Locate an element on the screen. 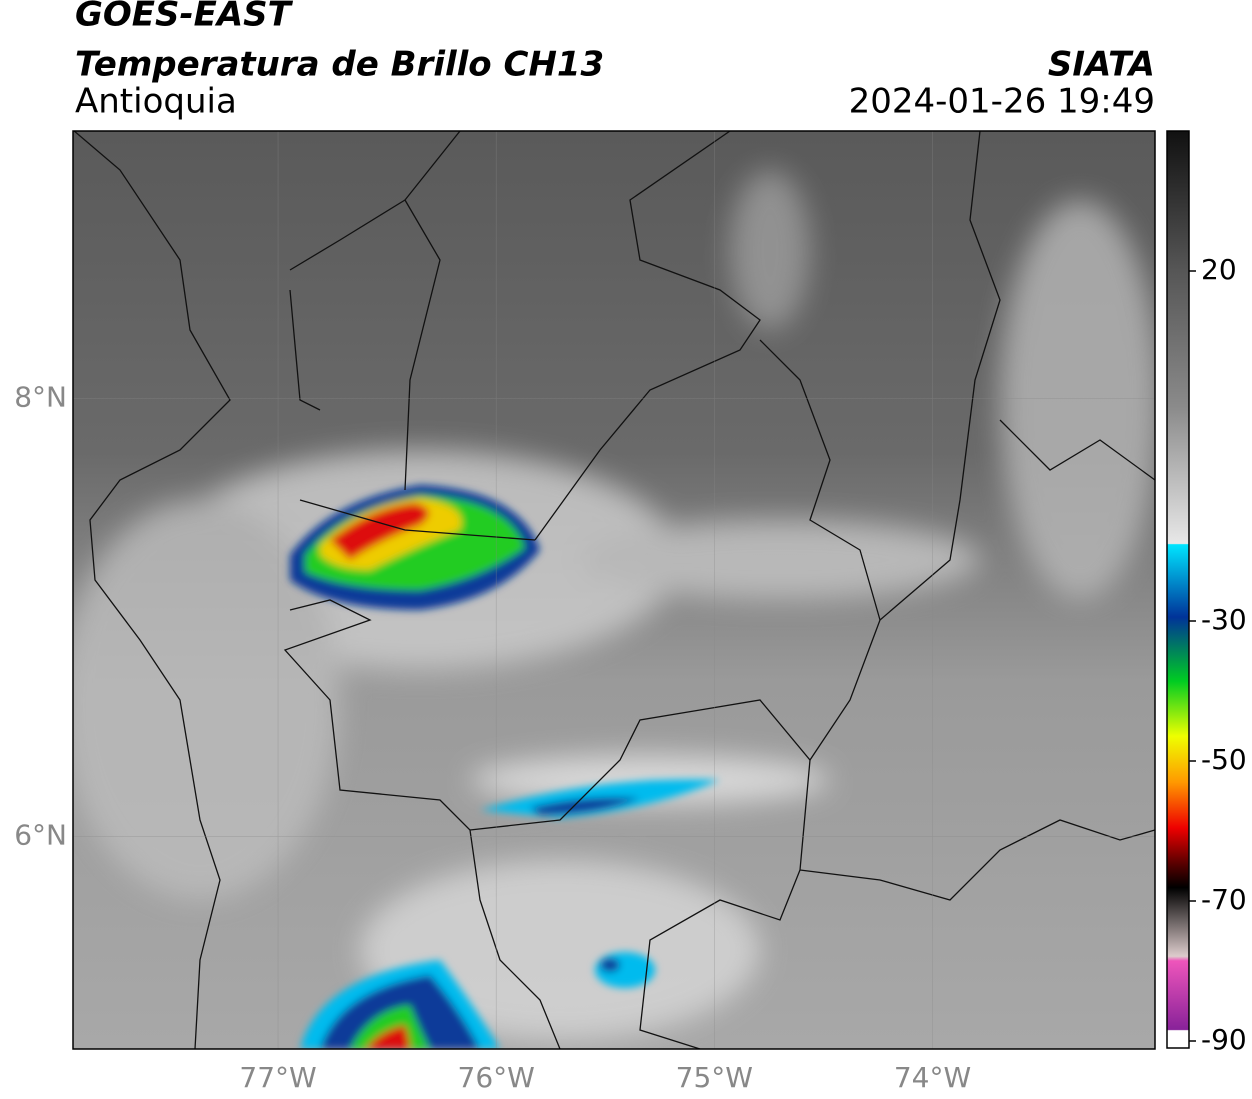  x-tick-label: 77°W is located at coordinates (277, 1077).